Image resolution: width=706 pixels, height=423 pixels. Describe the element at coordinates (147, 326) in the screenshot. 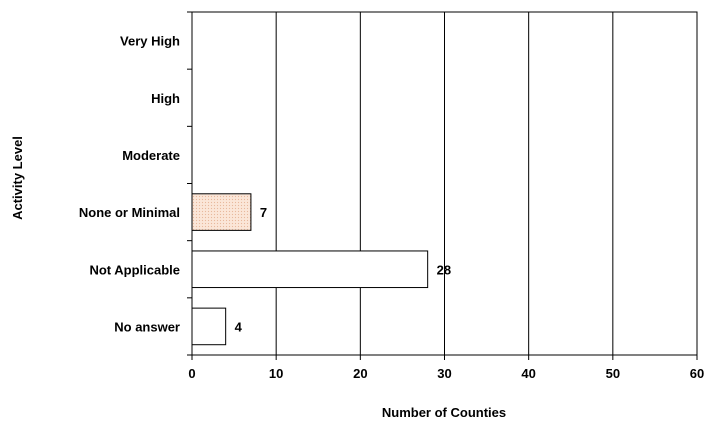

I see `category-label: No answer` at that location.